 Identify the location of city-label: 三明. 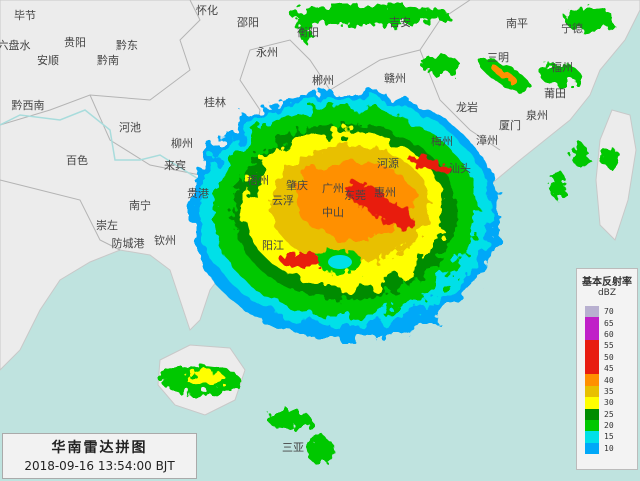
(498, 57).